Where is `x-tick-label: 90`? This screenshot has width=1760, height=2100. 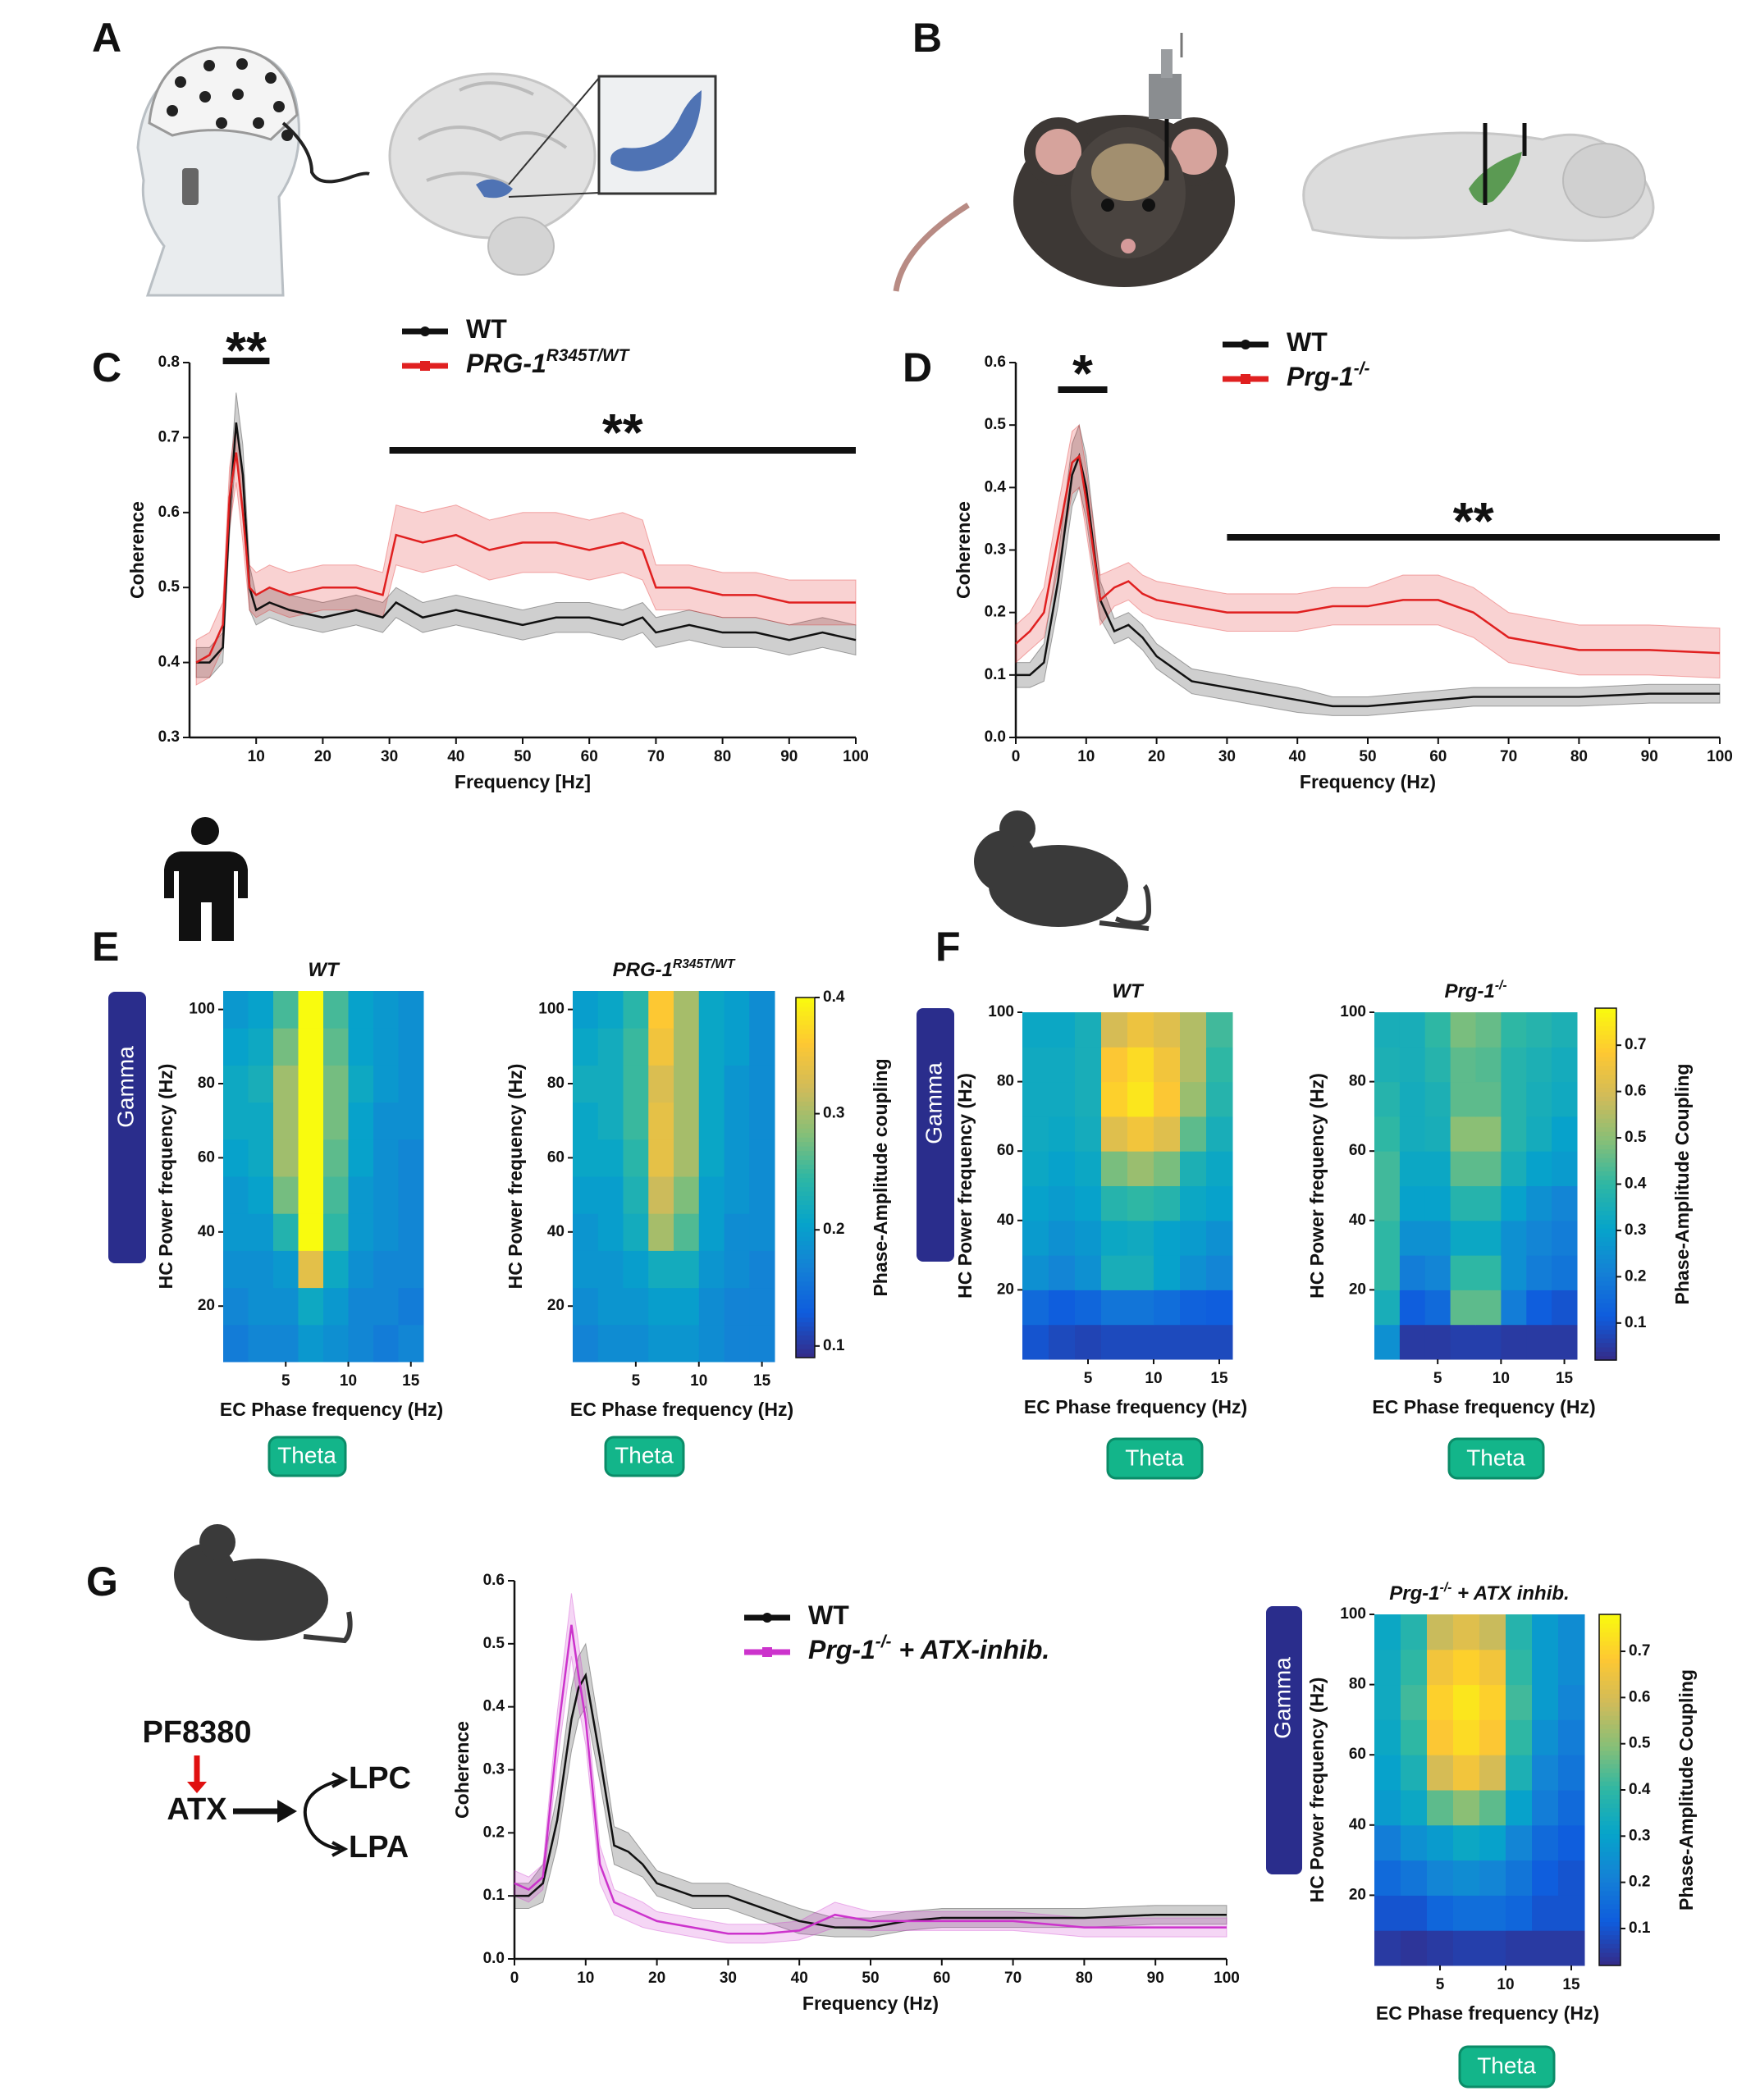 x-tick-label: 90 is located at coordinates (789, 757).